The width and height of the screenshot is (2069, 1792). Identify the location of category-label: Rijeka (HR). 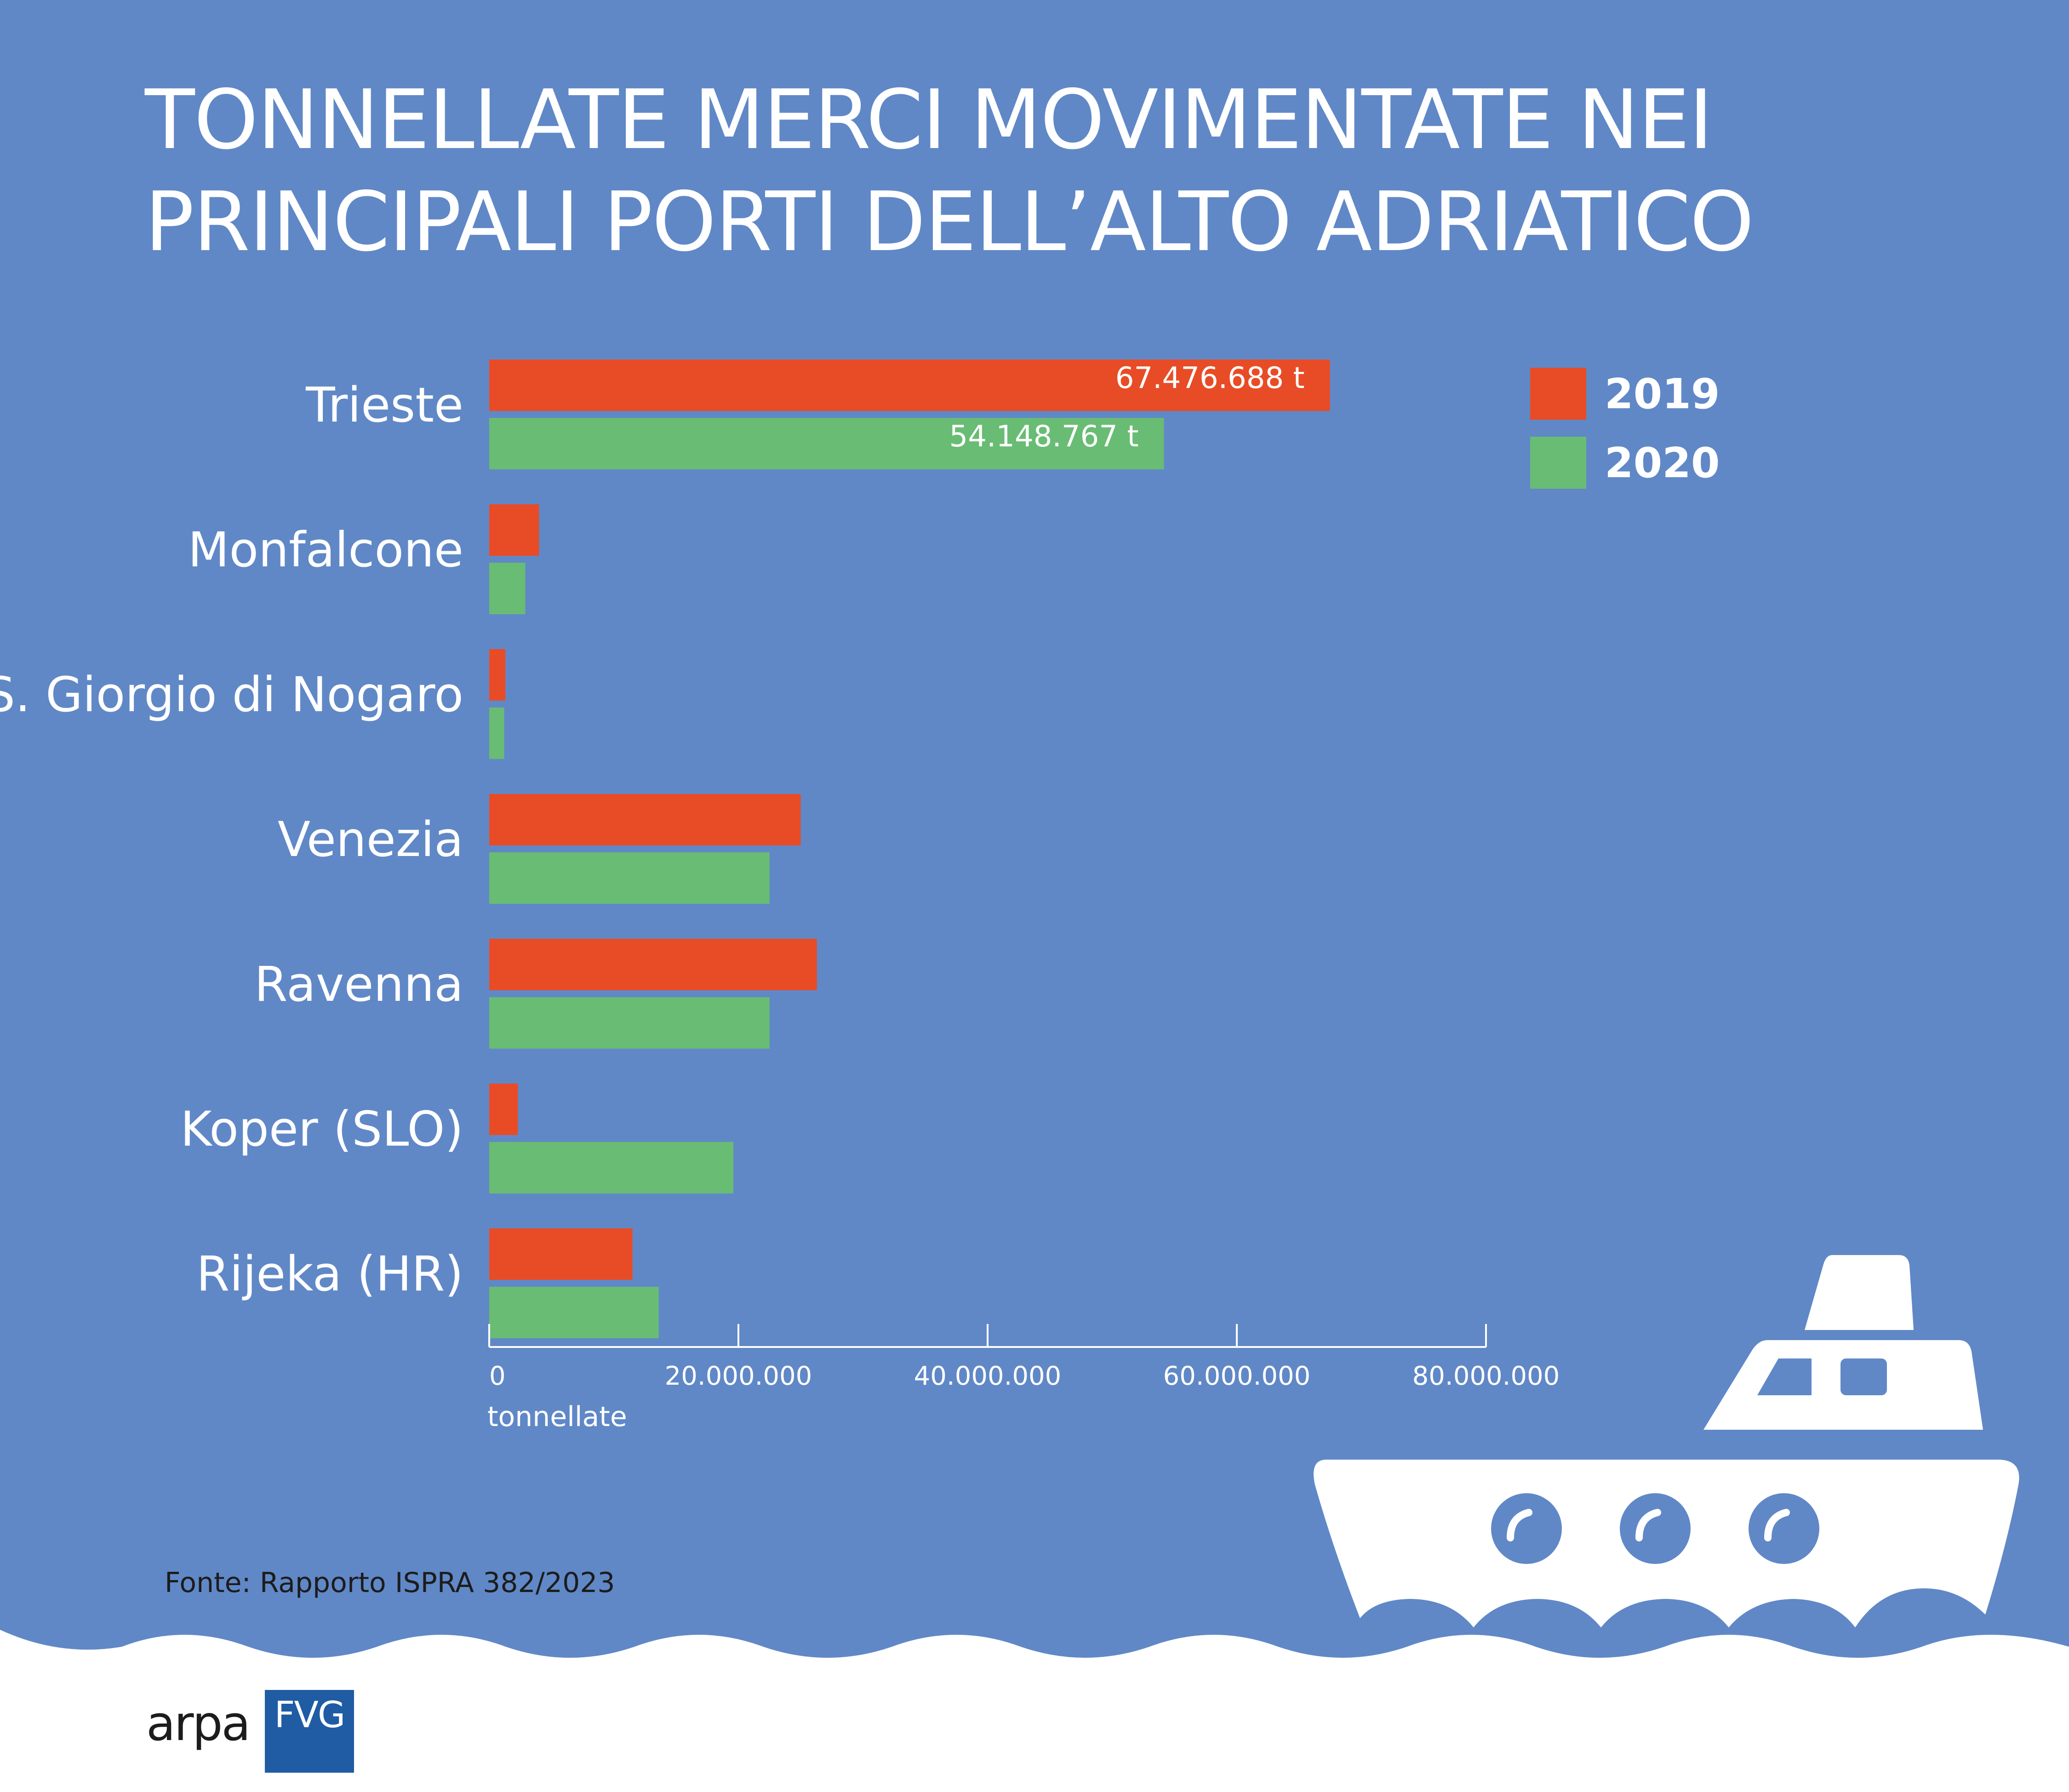
(329, 1274).